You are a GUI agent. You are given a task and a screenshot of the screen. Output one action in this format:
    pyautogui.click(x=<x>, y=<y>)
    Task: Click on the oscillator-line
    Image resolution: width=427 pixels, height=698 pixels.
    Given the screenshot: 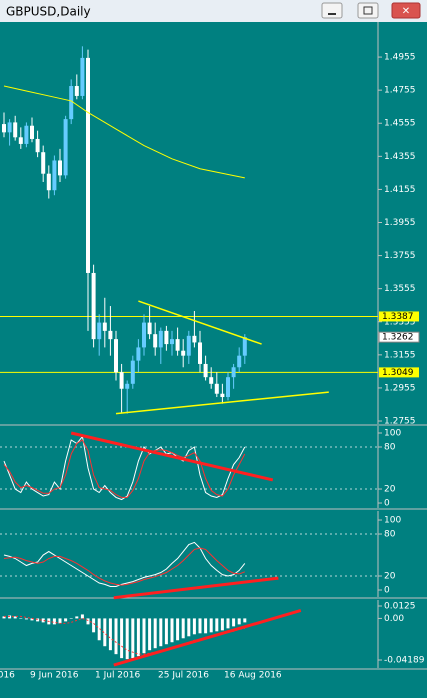 What is the action you would take?
    pyautogui.click(x=124, y=468)
    